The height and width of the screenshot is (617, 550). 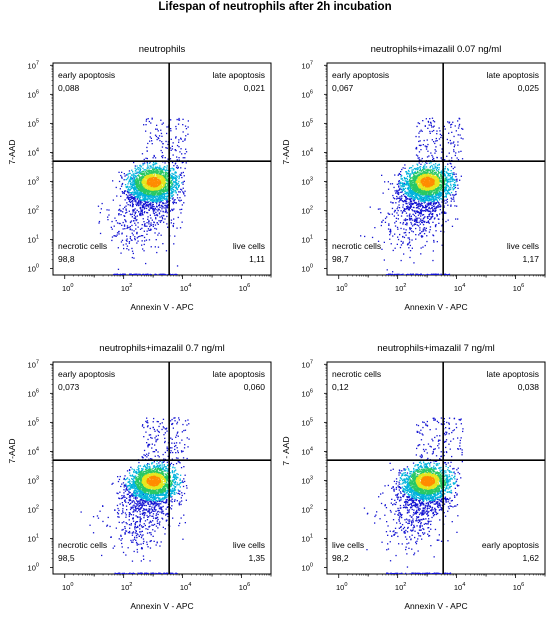 What do you see at coordinates (530, 558) in the screenshot?
I see `quadrant-value: 1,62` at bounding box center [530, 558].